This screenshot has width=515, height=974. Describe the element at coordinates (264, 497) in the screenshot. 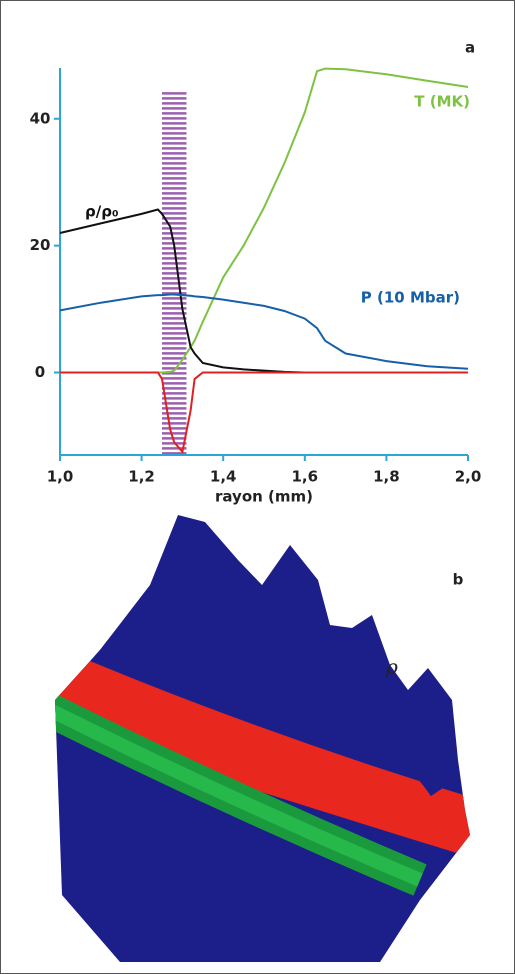

I see `x-axis-label: rayon (mm)` at that location.